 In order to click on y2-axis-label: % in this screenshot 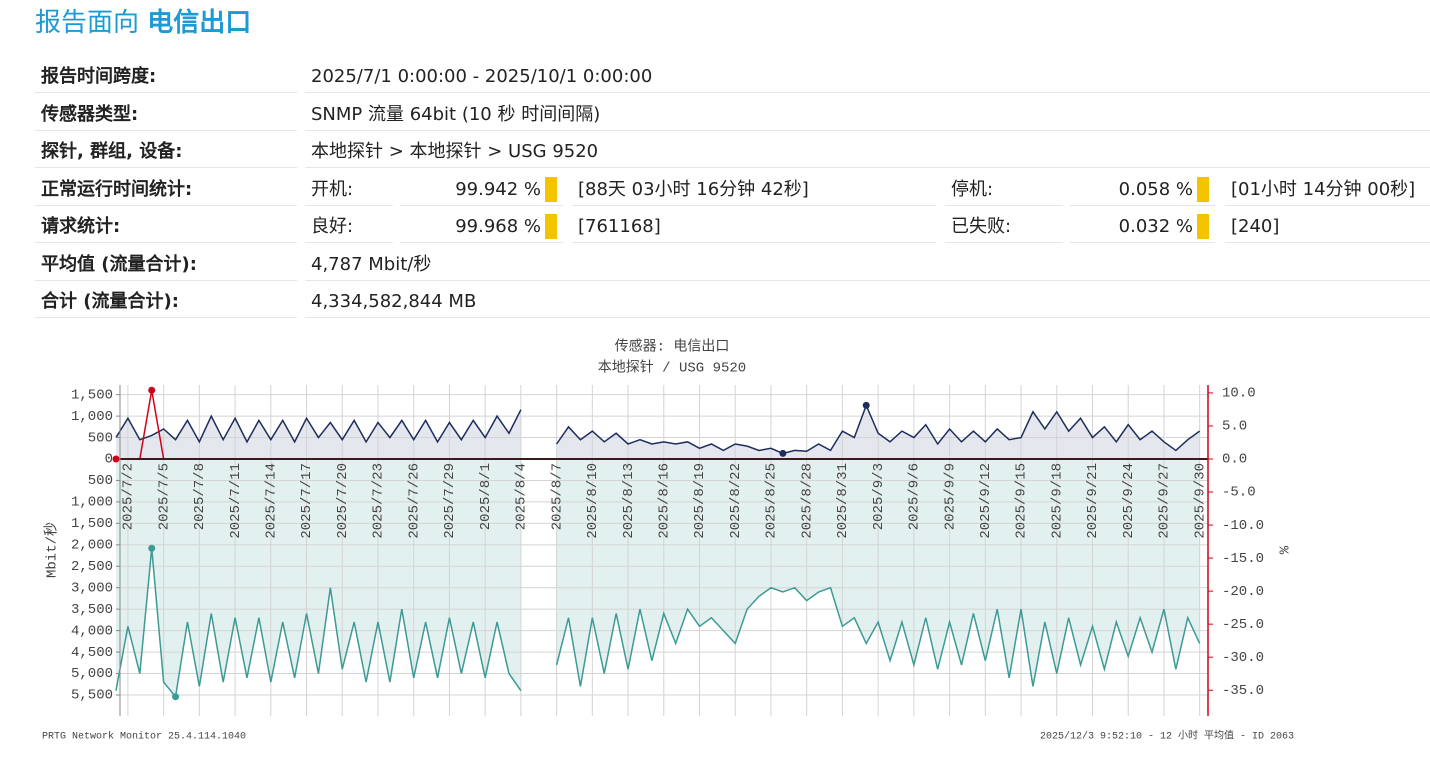, I will do `click(1286, 549)`.